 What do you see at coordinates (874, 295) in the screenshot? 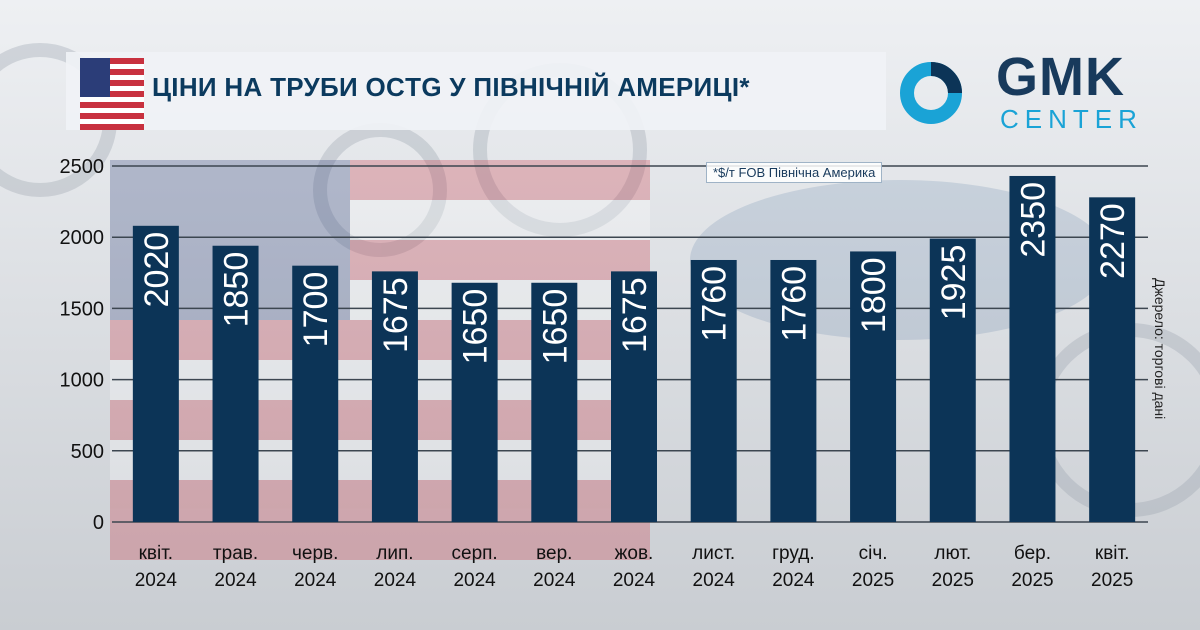
I see `bar-value-label: 1800` at bounding box center [874, 295].